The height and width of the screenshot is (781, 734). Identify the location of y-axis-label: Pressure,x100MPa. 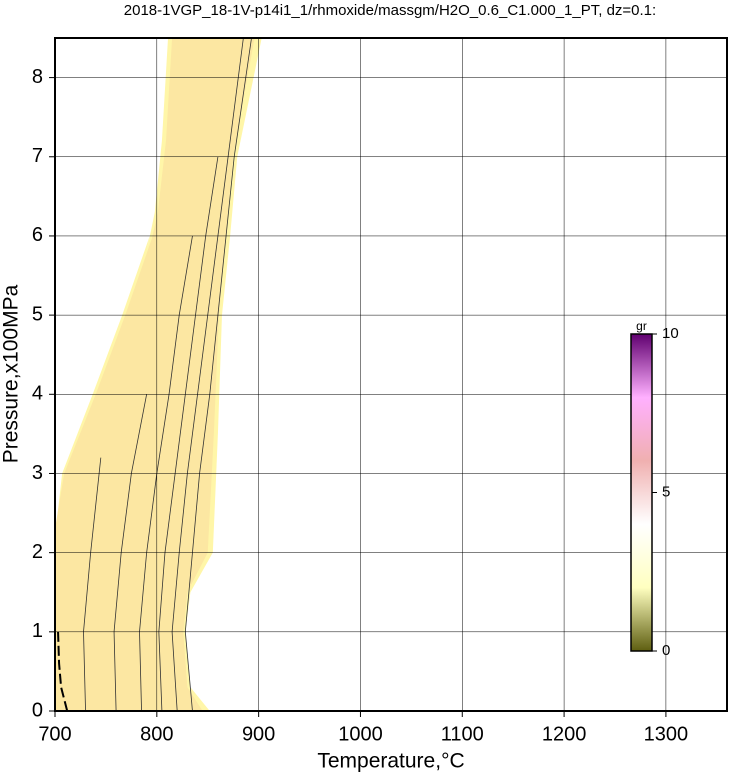
(11, 373).